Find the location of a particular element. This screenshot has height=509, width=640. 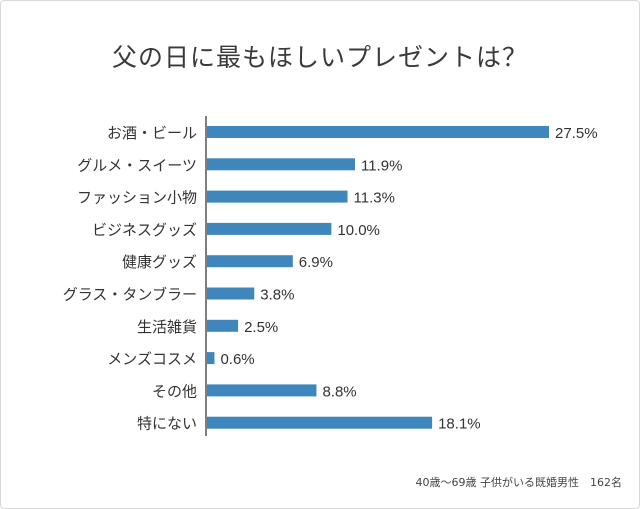

chart-title: 父の日に最もほしいプレゼントは？ is located at coordinates (319, 57).